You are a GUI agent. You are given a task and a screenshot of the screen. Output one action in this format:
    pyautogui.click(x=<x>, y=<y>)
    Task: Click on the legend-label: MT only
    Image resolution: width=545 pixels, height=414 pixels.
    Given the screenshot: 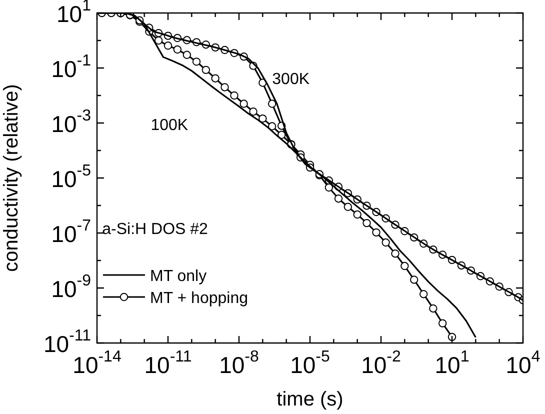 What is the action you would take?
    pyautogui.click(x=178, y=276)
    